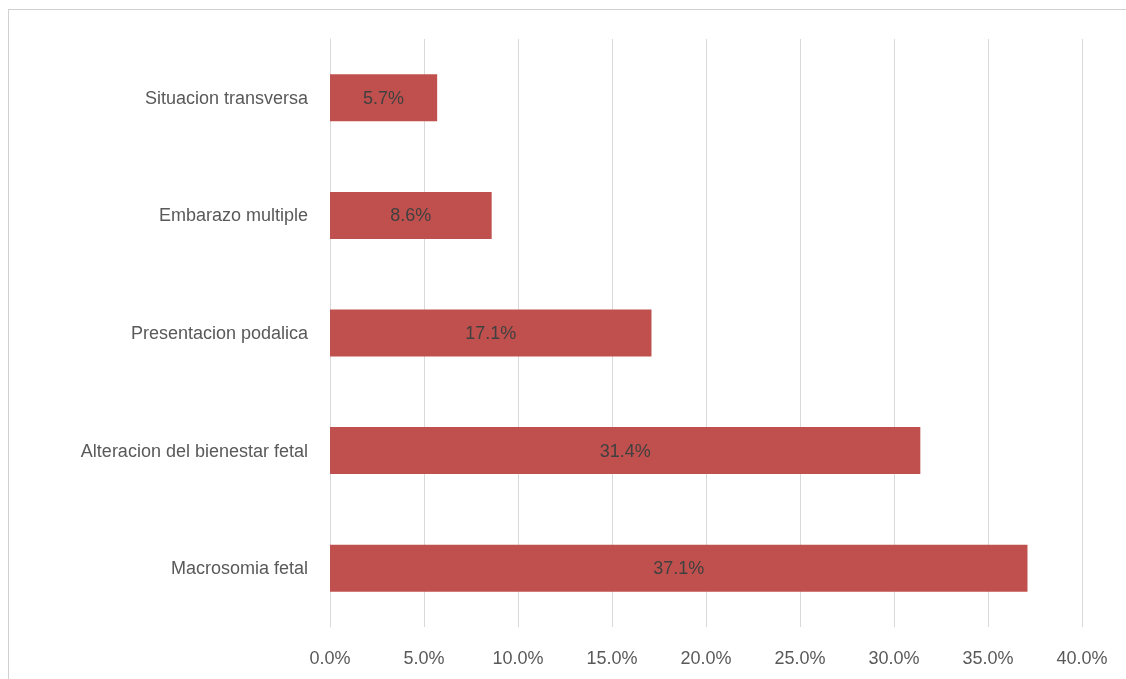  Describe the element at coordinates (706, 658) in the screenshot. I see `x-tick-label: 20.0%` at that location.